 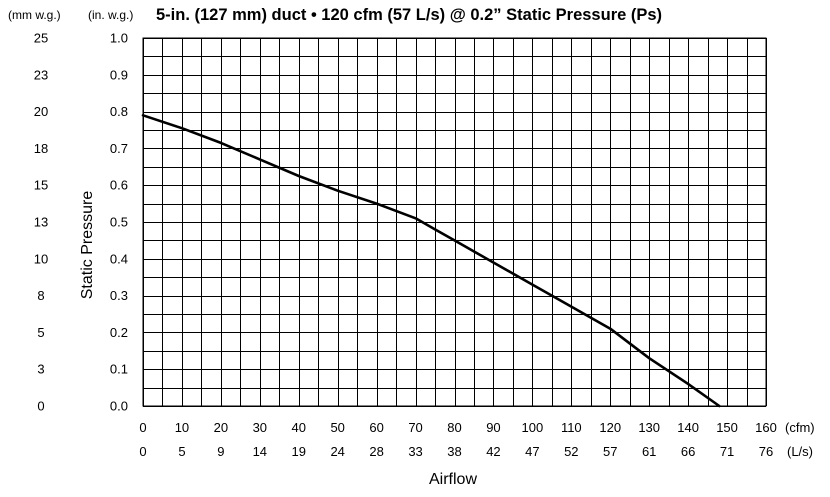 What do you see at coordinates (376, 427) in the screenshot?
I see `x-tick-label: 60` at bounding box center [376, 427].